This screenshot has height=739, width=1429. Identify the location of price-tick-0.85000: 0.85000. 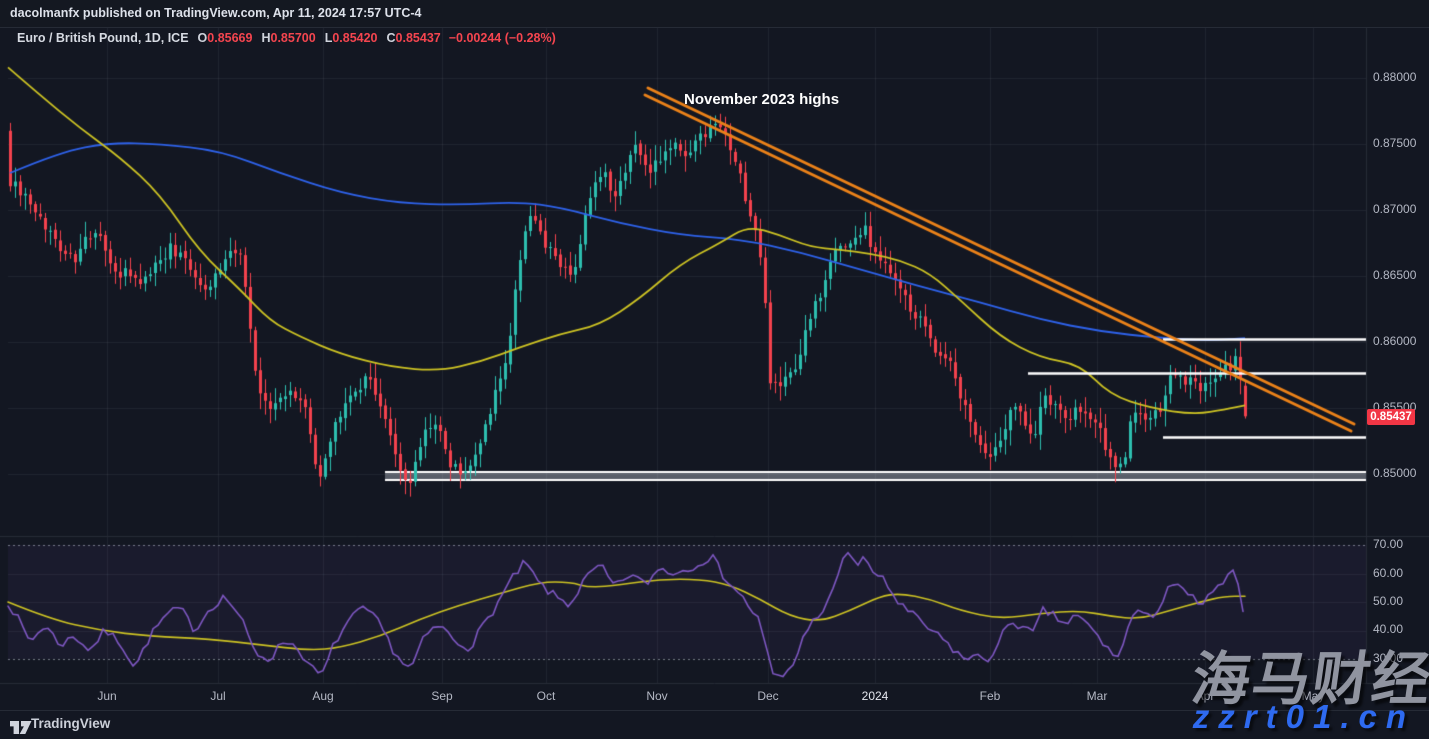
(1395, 473).